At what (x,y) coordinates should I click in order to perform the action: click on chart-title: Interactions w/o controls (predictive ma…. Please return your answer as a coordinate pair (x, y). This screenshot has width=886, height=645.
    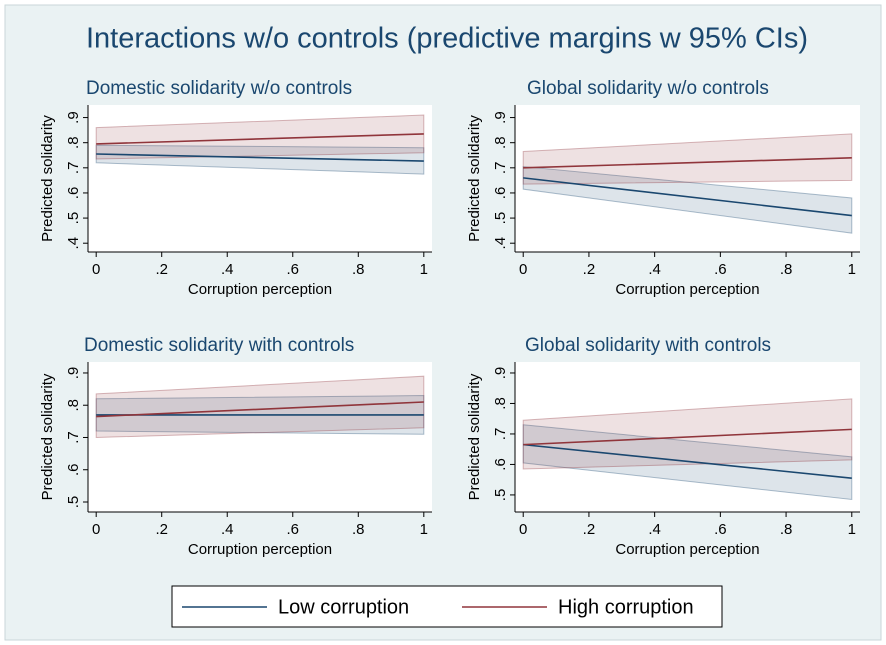
    Looking at the image, I should click on (447, 39).